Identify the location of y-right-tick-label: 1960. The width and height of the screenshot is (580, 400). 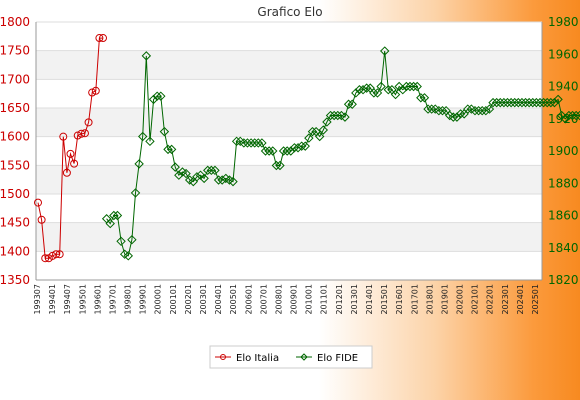
(563, 54).